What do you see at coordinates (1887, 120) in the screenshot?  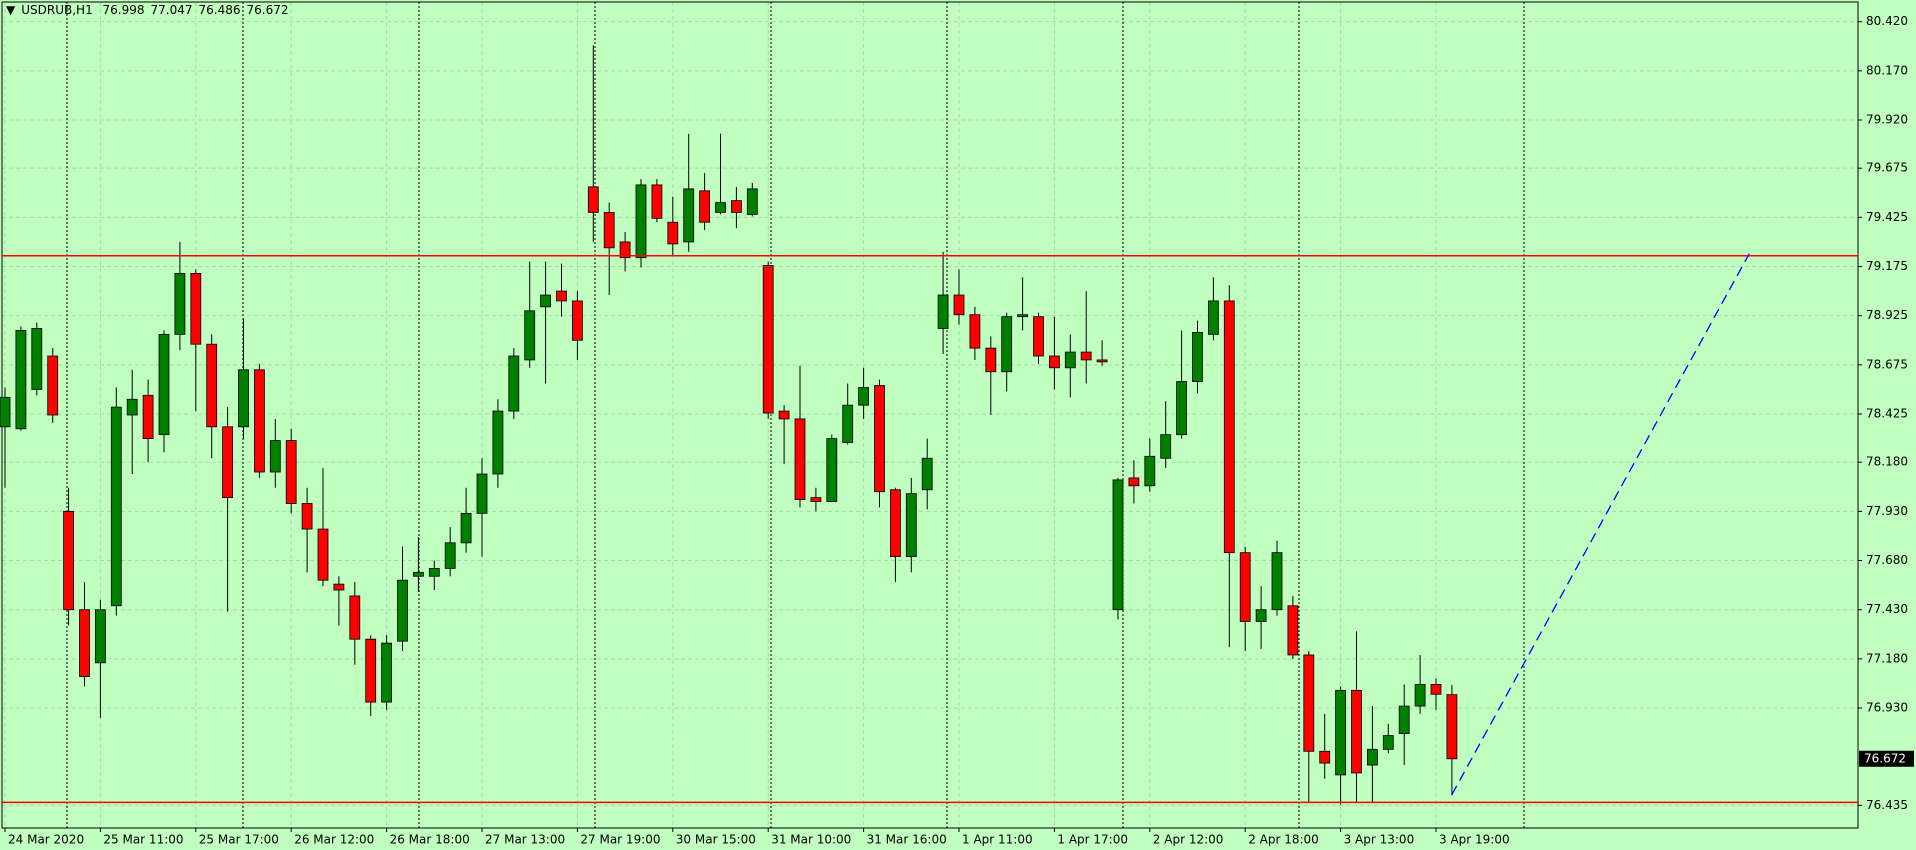 I see `y-tick-label: 79.920` at bounding box center [1887, 120].